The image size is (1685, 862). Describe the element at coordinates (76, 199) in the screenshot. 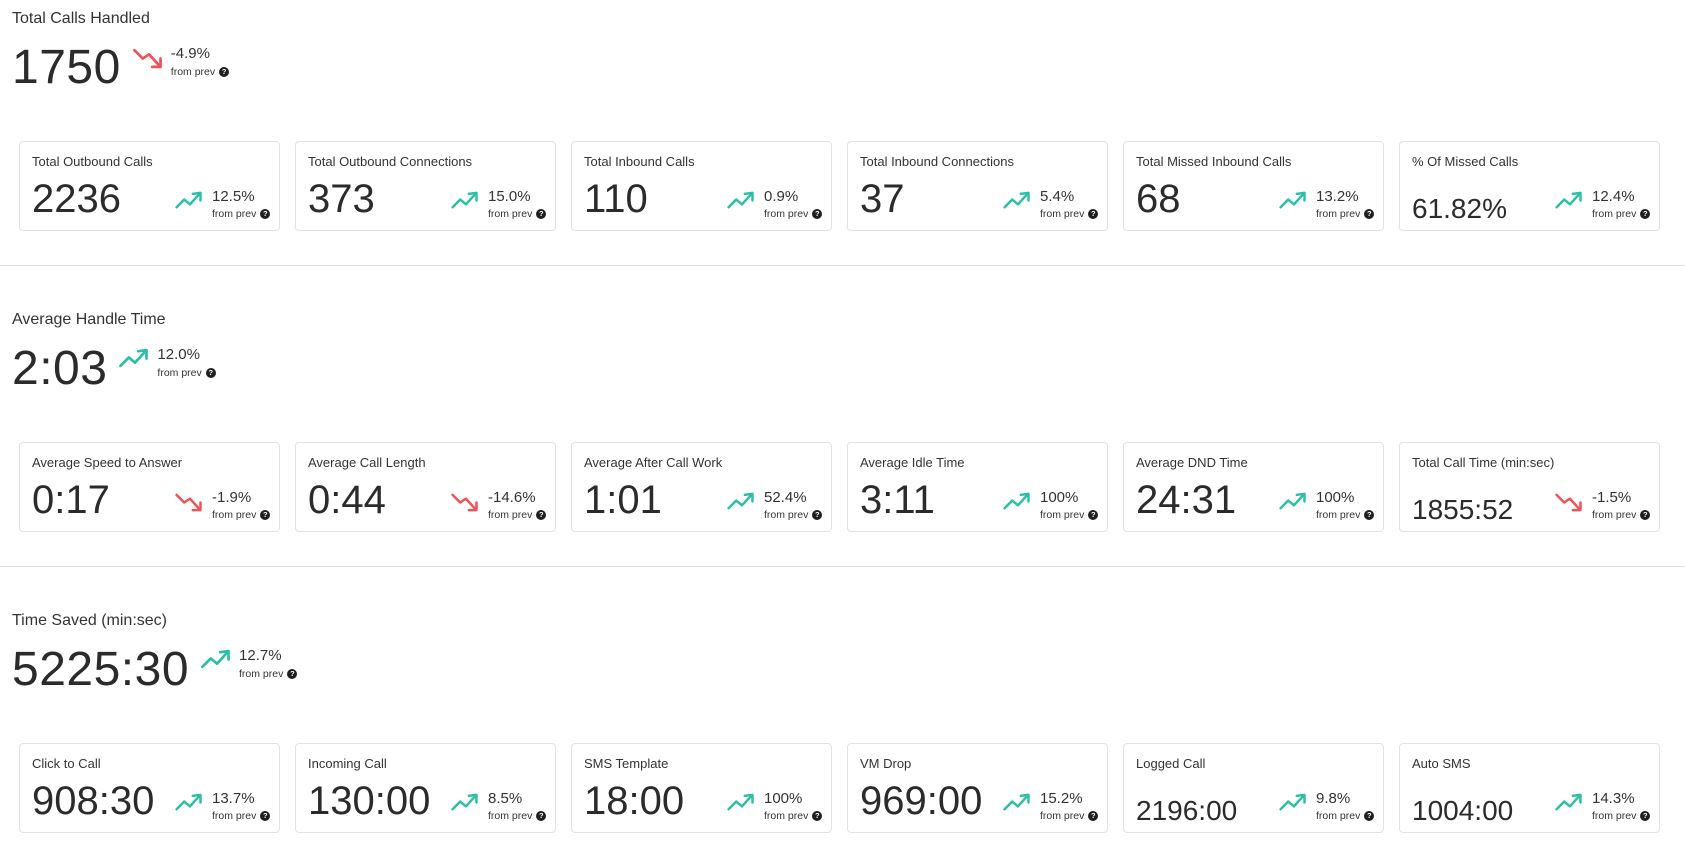

I see `card-value: 2236` at that location.